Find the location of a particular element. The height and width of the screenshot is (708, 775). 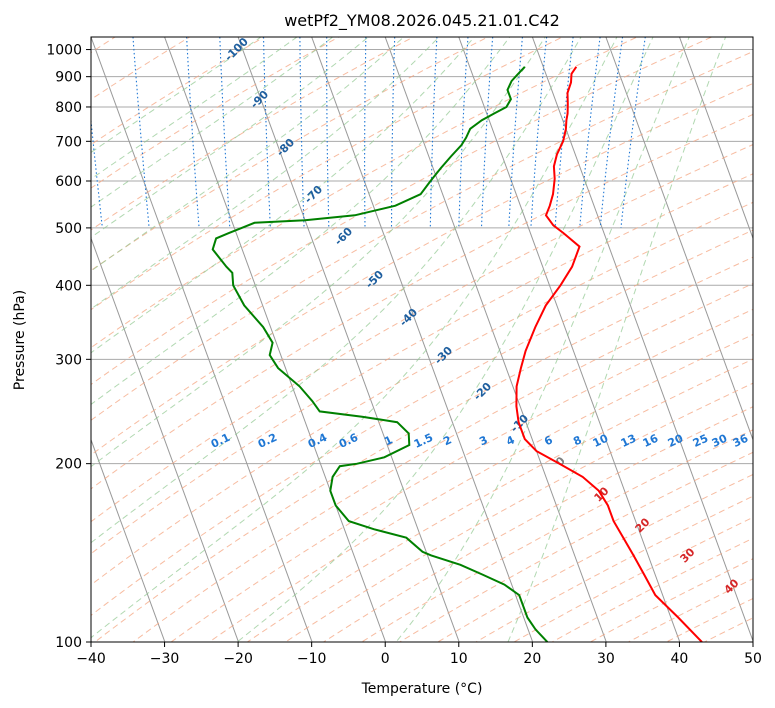

mixing-ratio-label: 8 is located at coordinates (577, 440).